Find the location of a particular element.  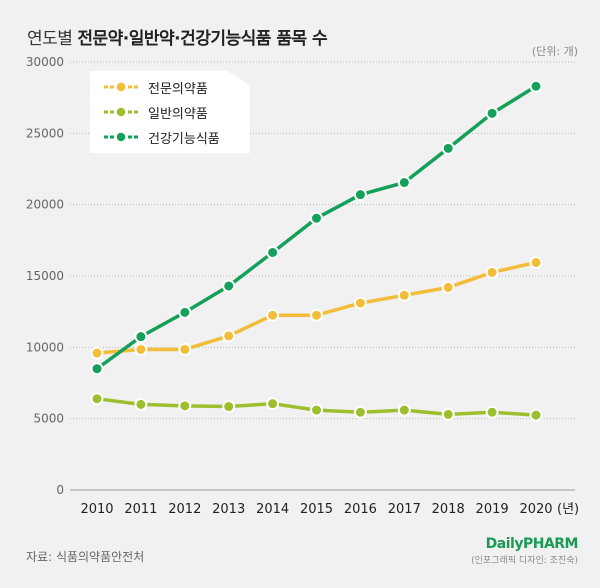

legend: 전문의약품 일반의약품 건강기능식품 is located at coordinates (170, 112).